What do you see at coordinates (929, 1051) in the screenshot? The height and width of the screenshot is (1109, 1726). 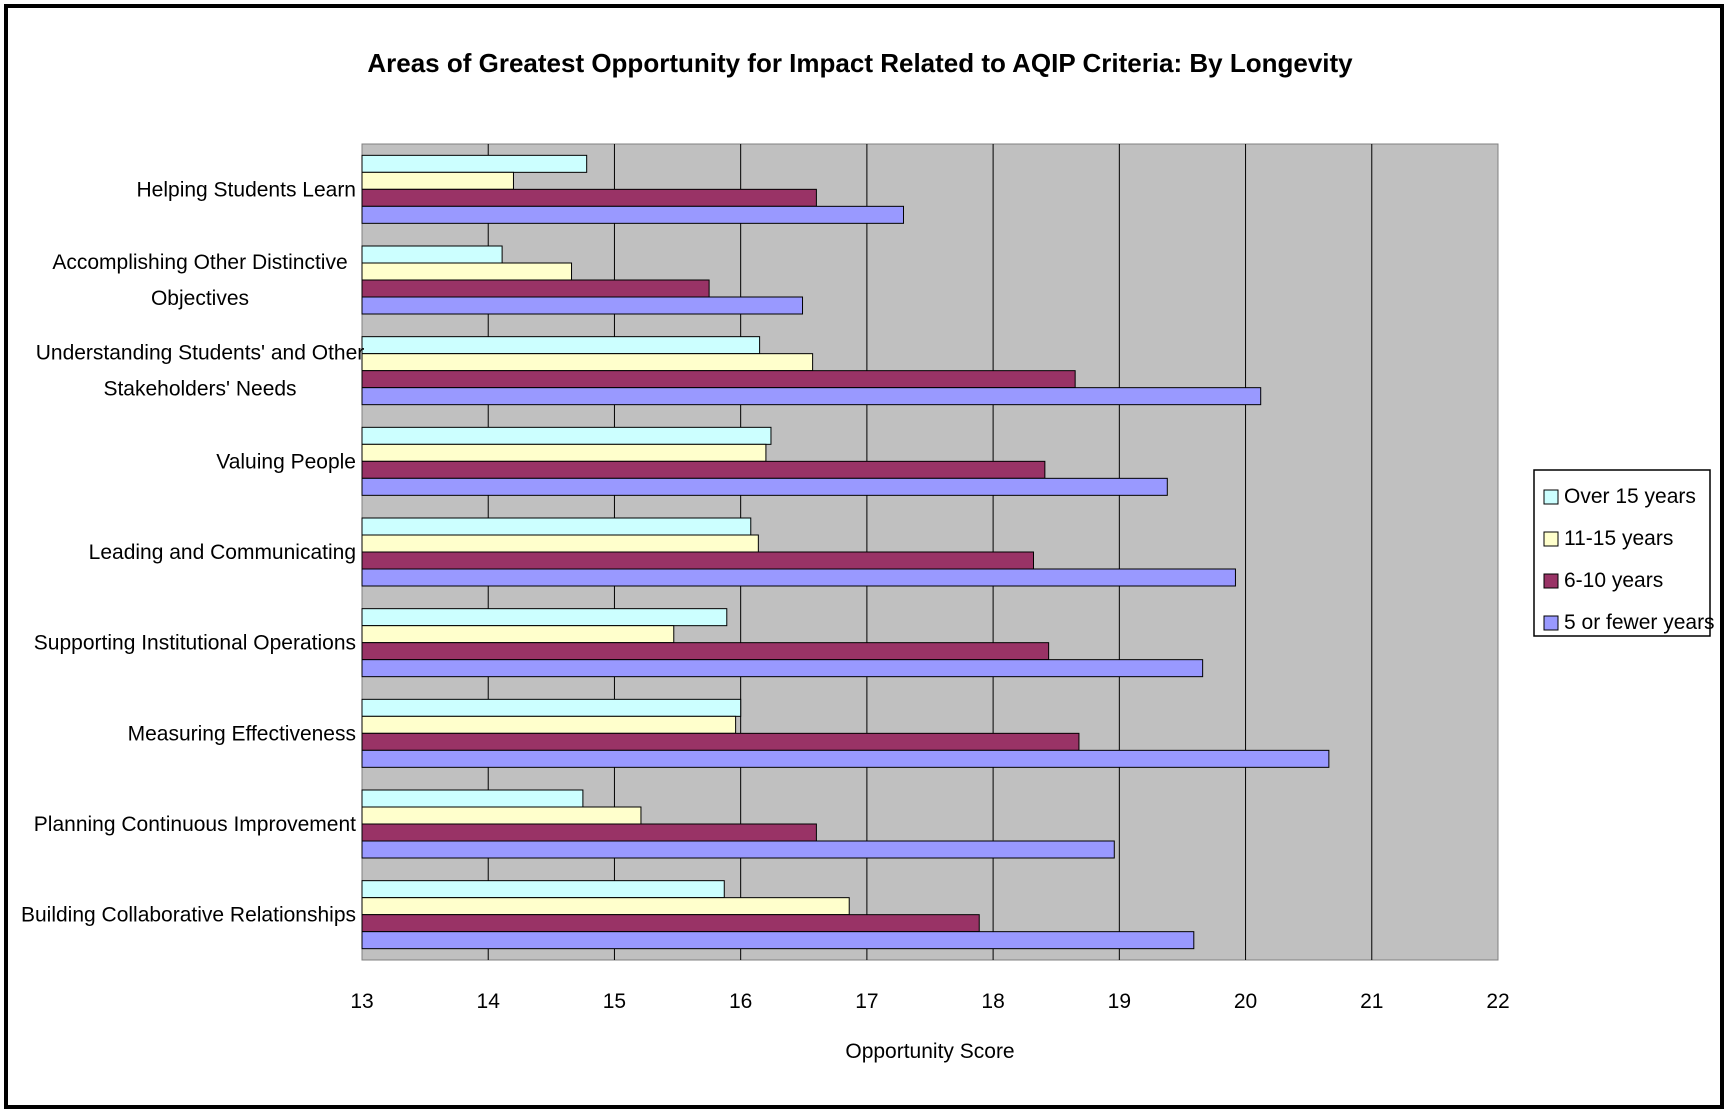 I see `x-axis-title: Opportunity Score` at bounding box center [929, 1051].